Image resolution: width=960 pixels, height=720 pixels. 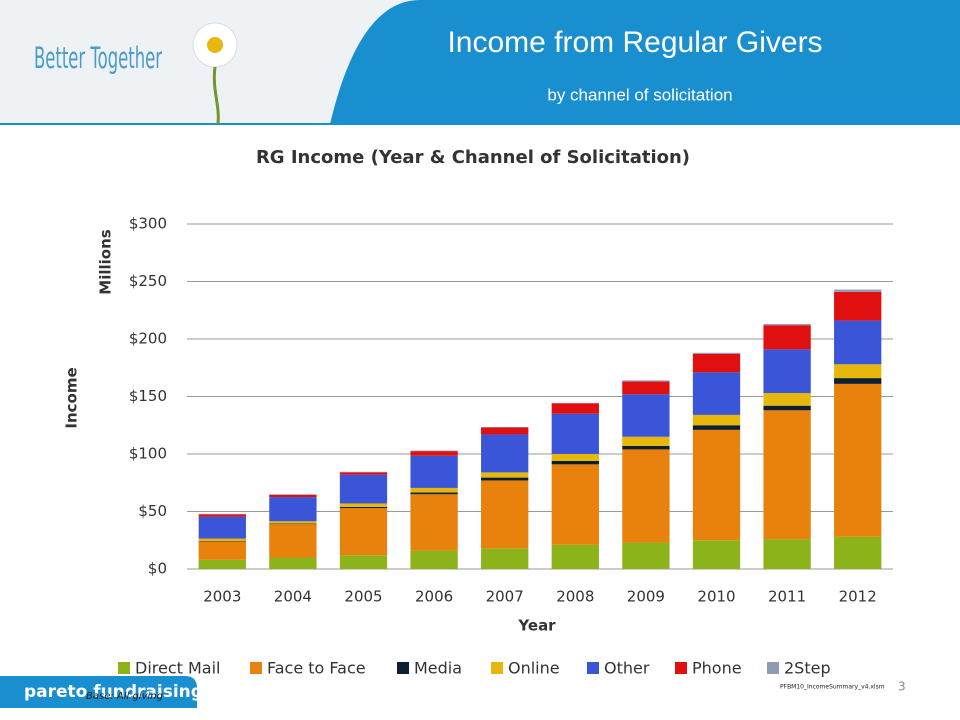 What do you see at coordinates (178, 668) in the screenshot?
I see `legend-label: Direct Mail` at bounding box center [178, 668].